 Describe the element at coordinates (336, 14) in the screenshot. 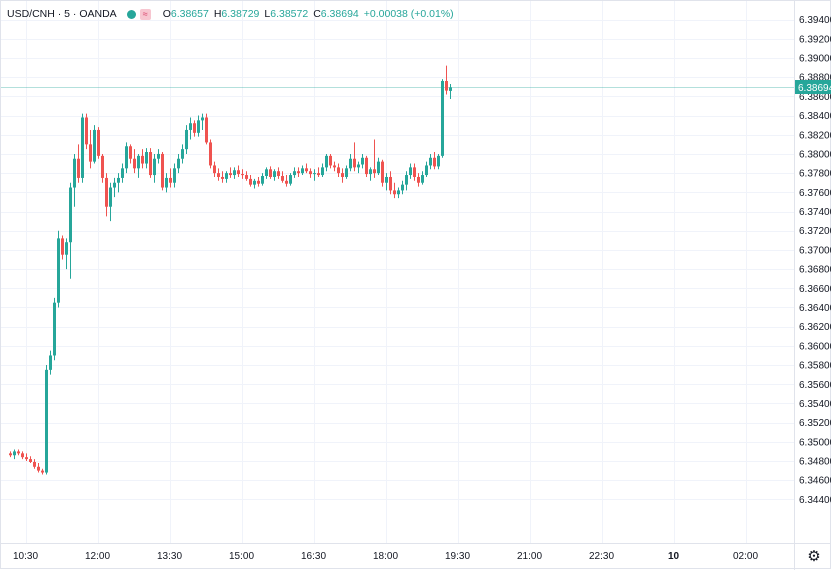

I see `close-value: C6.38694` at that location.